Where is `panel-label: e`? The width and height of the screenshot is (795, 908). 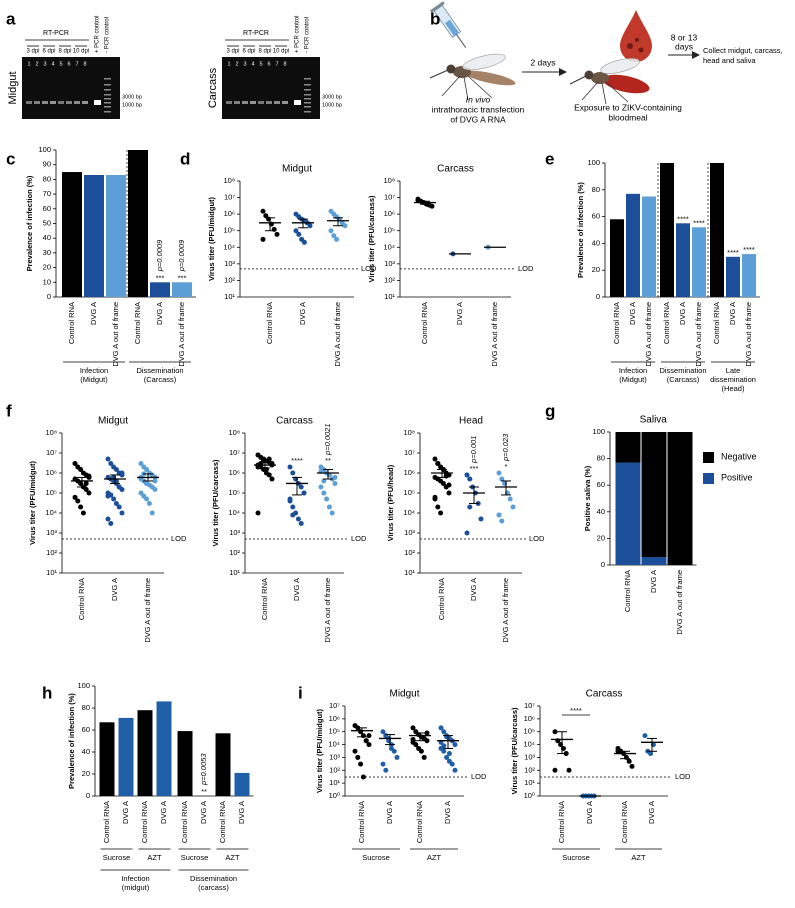
panel-label: e is located at coordinates (549, 158).